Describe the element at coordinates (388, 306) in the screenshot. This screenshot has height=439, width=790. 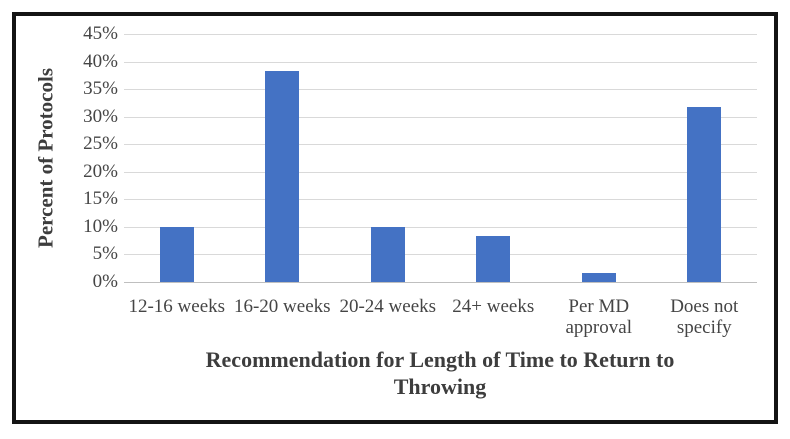
I see `x-category-label: 20-24 weeks` at that location.